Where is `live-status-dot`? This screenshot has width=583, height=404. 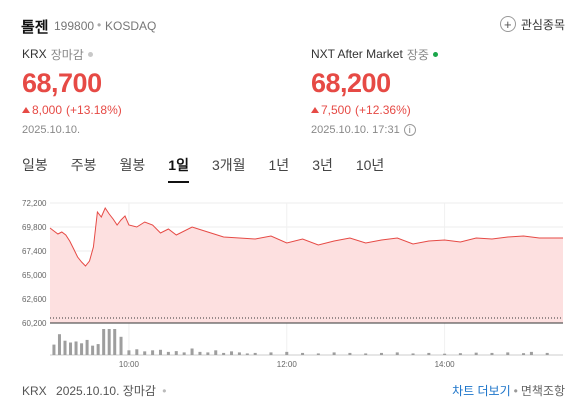
live-status-dot is located at coordinates (435, 54).